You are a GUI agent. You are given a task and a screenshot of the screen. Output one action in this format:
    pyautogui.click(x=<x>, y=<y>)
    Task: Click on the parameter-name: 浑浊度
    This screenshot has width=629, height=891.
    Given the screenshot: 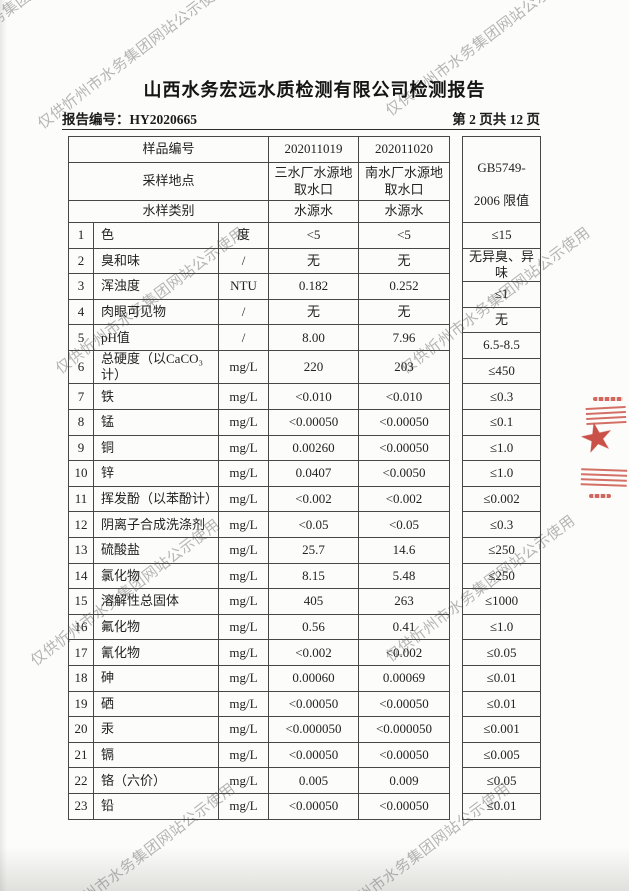 What is the action you would take?
    pyautogui.click(x=156, y=286)
    